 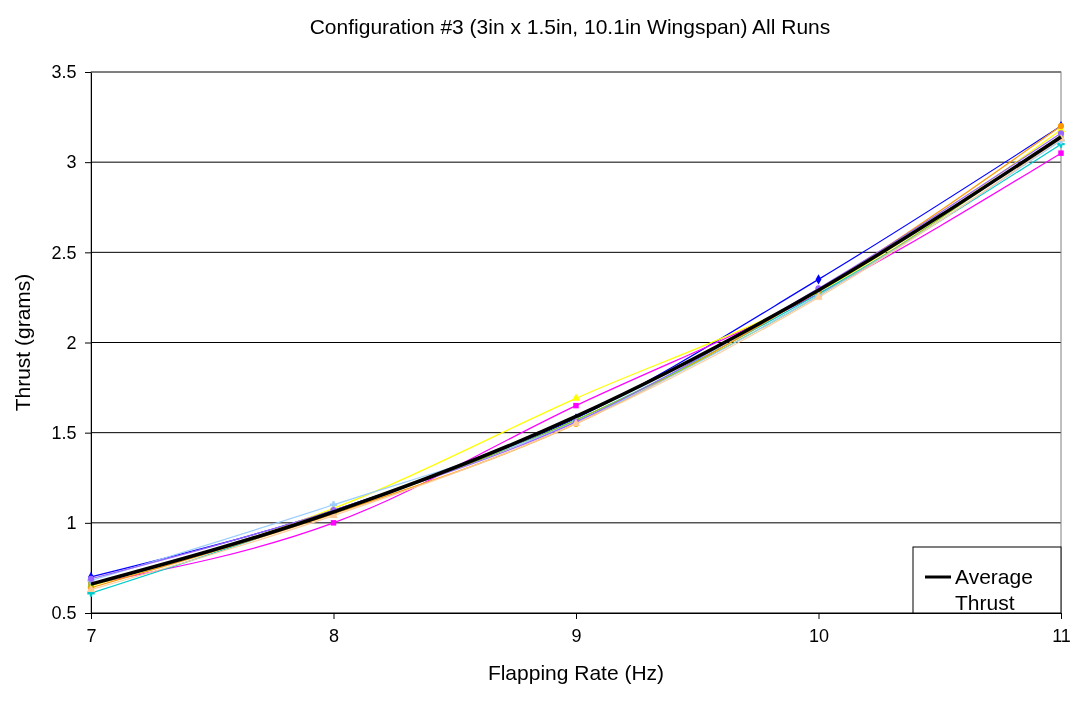 I want to click on y-tick-label: 0.5, so click(x=64, y=613).